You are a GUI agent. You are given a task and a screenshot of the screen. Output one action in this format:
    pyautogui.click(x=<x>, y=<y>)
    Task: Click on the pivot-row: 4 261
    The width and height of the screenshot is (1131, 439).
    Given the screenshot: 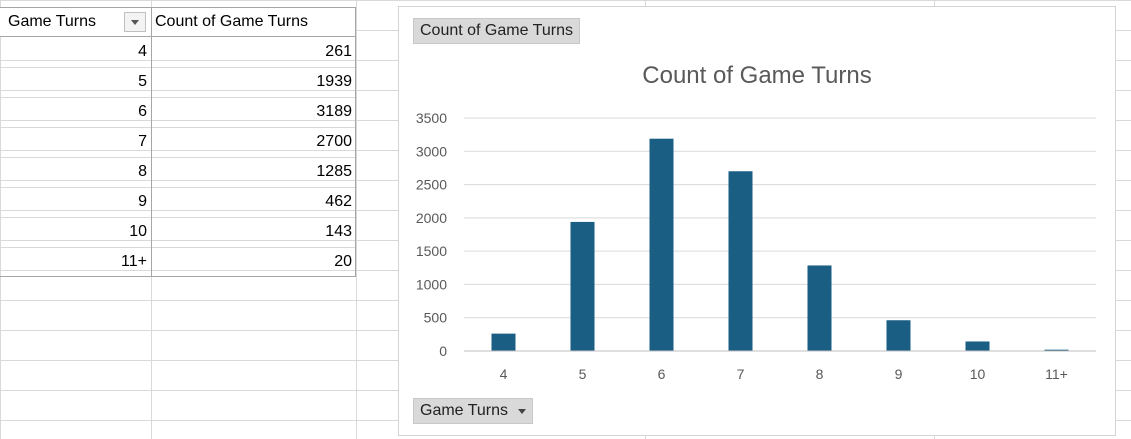 What is the action you would take?
    pyautogui.click(x=178, y=52)
    